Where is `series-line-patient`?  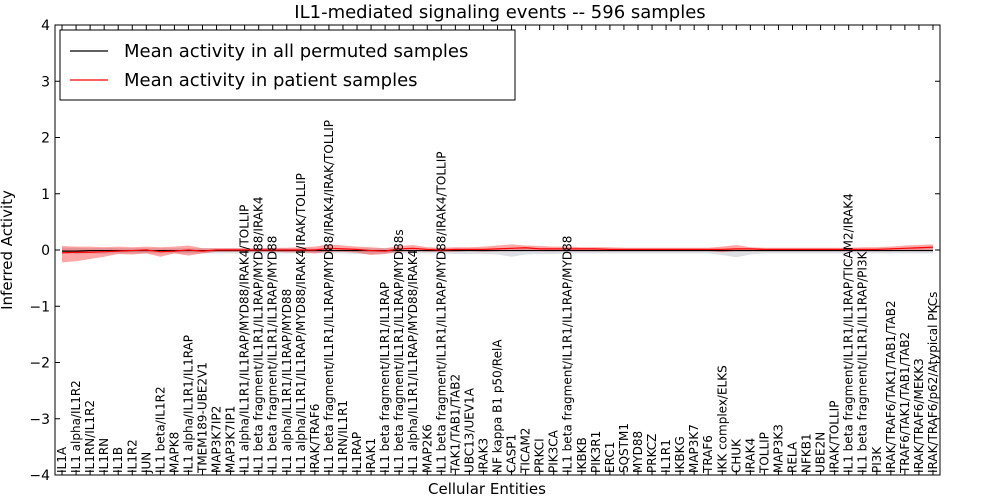 series-line-patient is located at coordinates (497, 250).